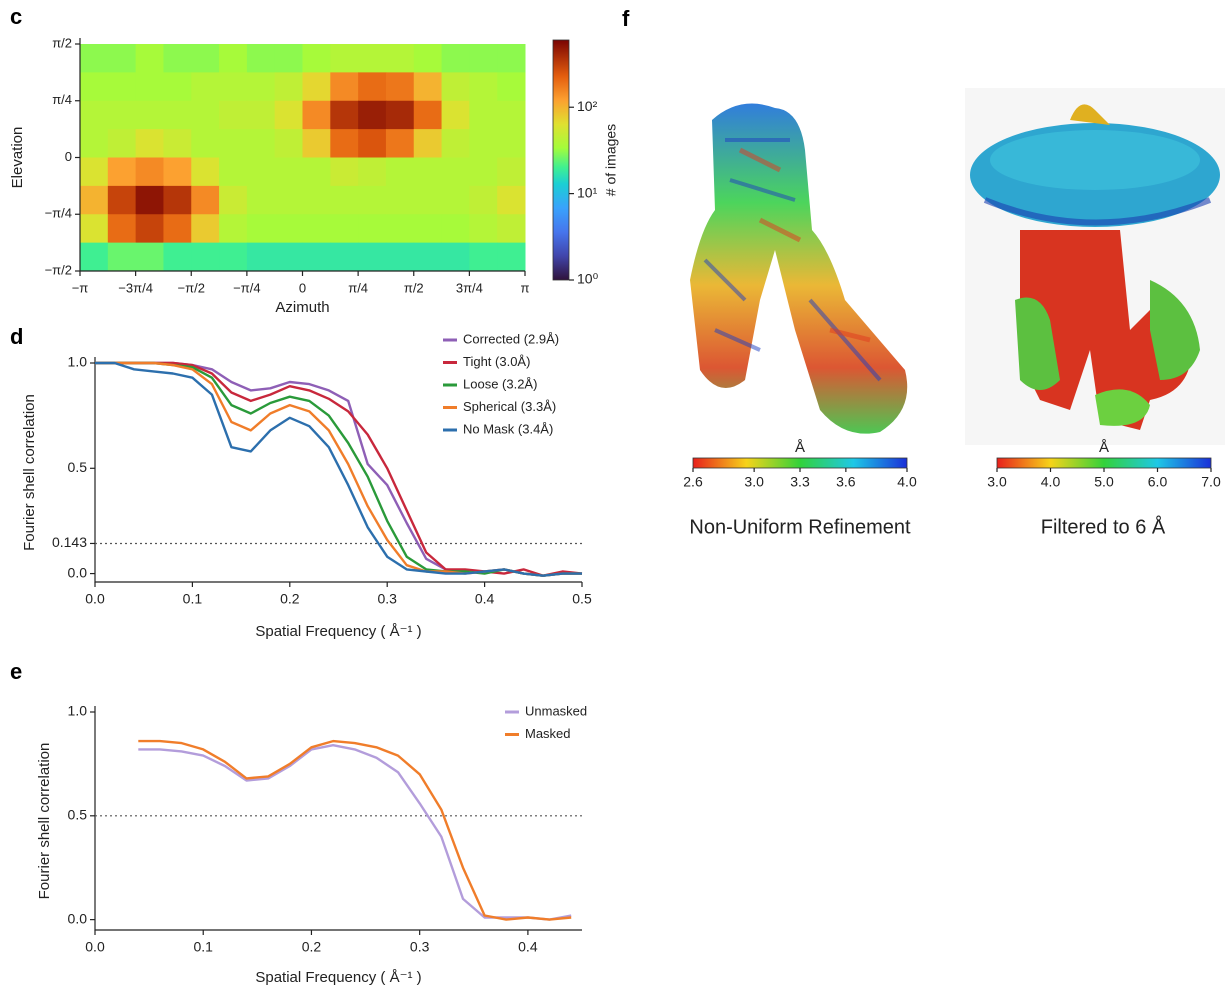 The width and height of the screenshot is (1227, 989). What do you see at coordinates (907, 482) in the screenshot?
I see `colorbar-tick-label: 4.0` at bounding box center [907, 482].